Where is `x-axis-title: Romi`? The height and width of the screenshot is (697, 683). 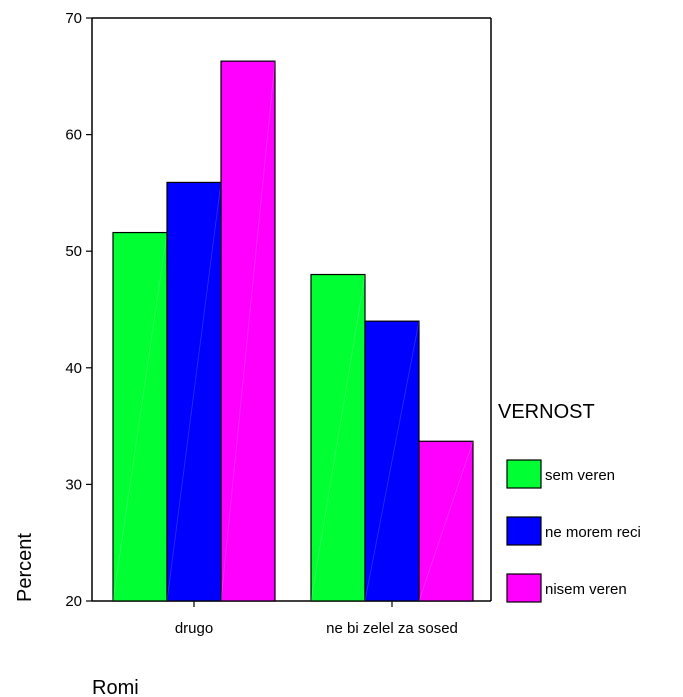
x-axis-title: Romi is located at coordinates (115, 687).